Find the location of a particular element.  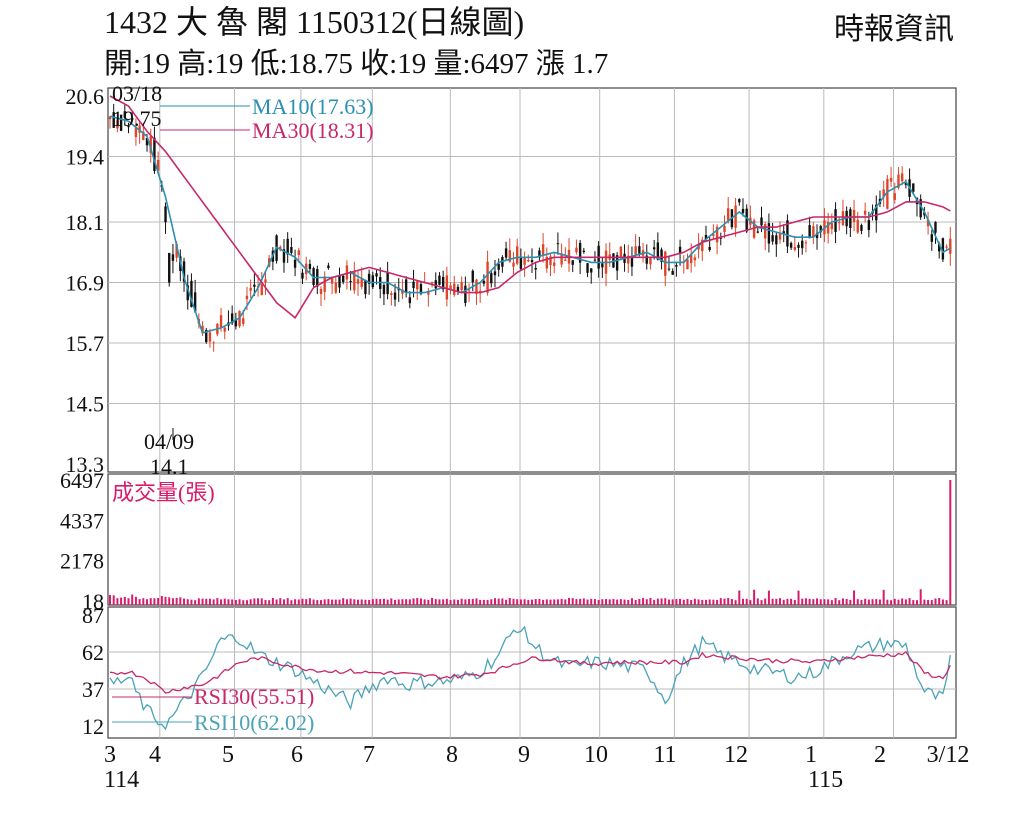

x-tick-label: 9 is located at coordinates (524, 755).